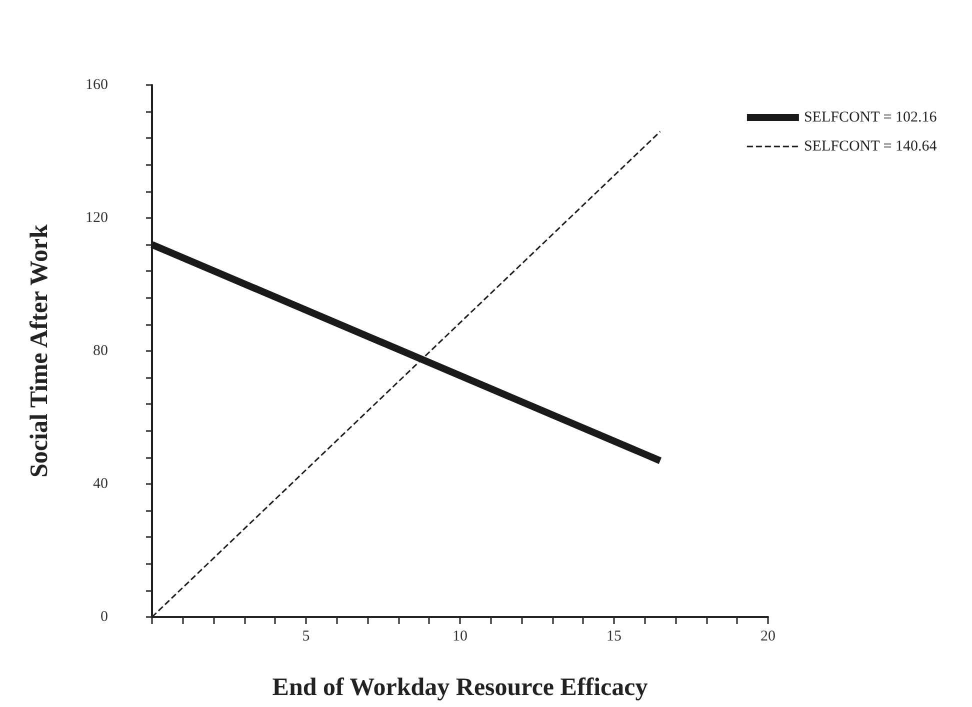  I want to click on legend-label: SELFCONT = 102.16, so click(871, 118).